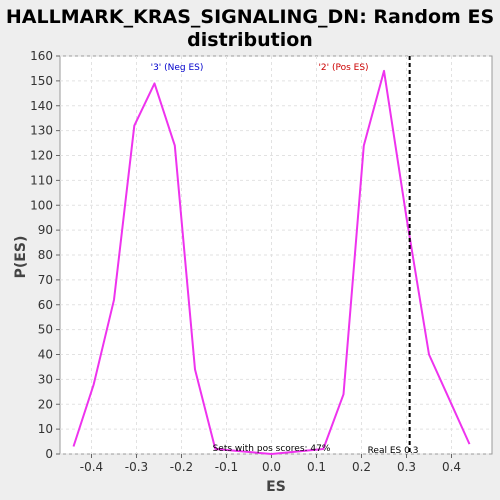  I want to click on y-tick-label: 110, so click(41, 180).